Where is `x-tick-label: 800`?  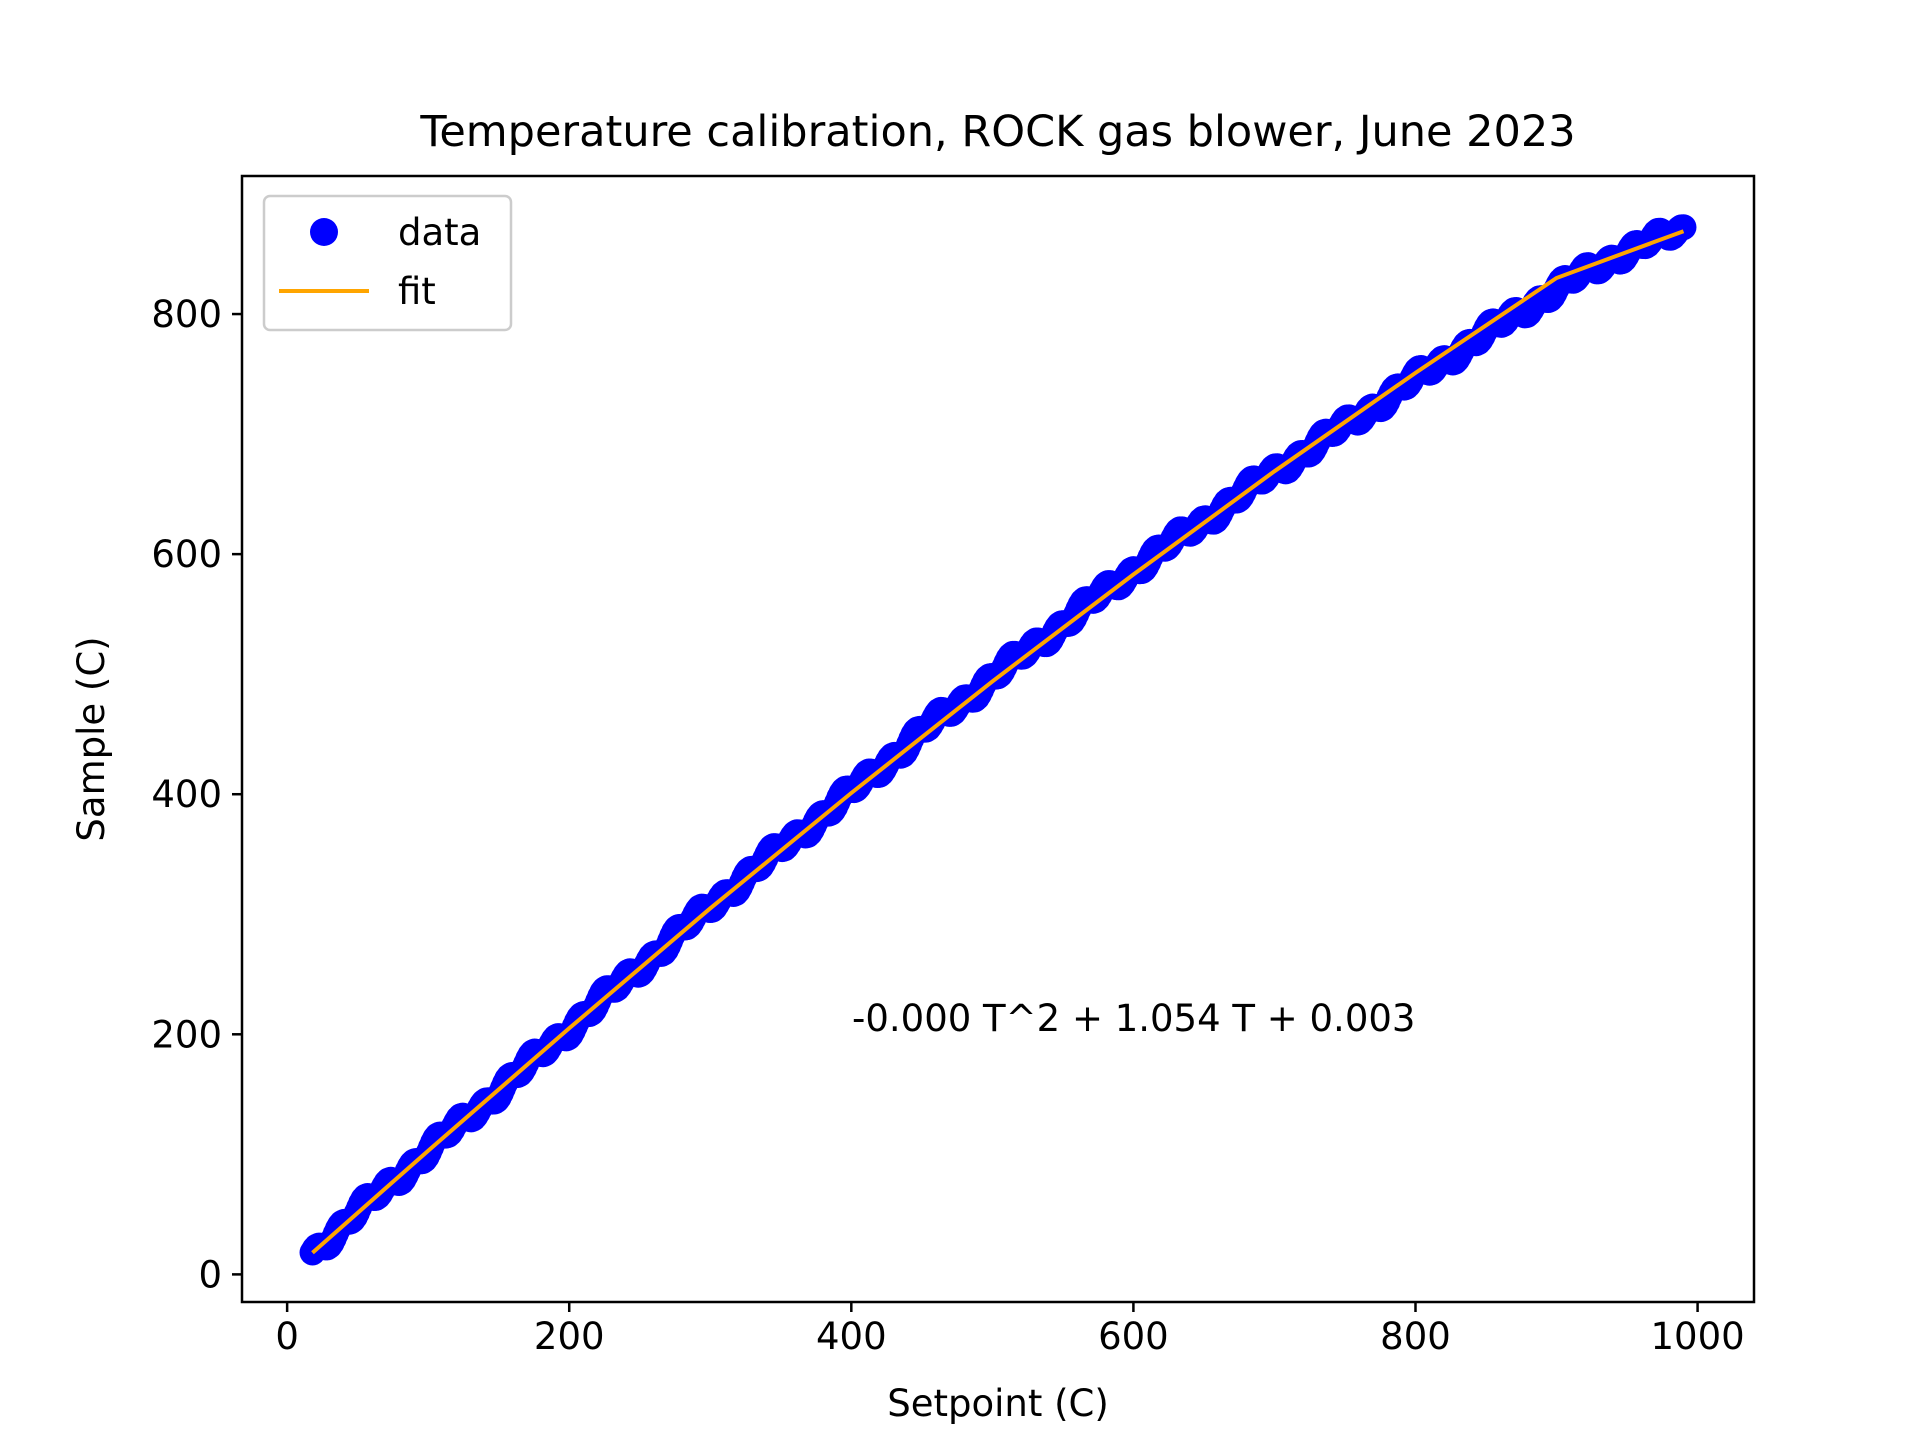
x-tick-label: 800 is located at coordinates (1415, 1336).